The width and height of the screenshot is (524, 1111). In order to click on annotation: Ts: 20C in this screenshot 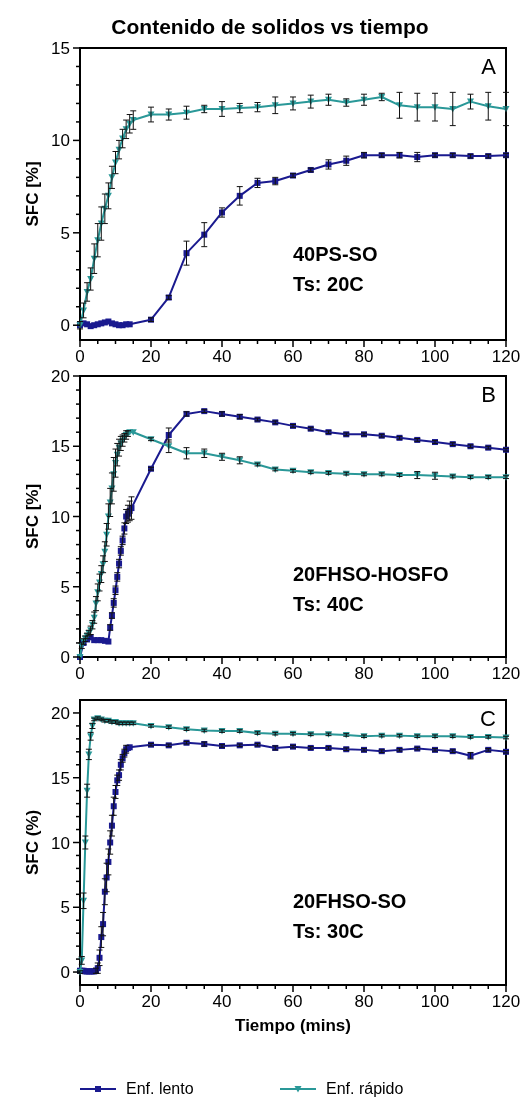, I will do `click(328, 284)`.